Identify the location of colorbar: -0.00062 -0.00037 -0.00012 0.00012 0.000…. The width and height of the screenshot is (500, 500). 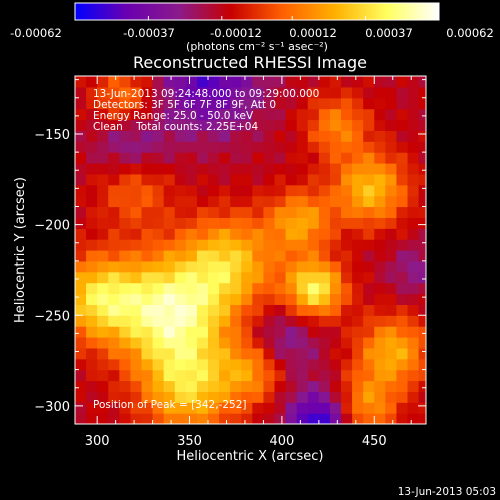
(252, 27).